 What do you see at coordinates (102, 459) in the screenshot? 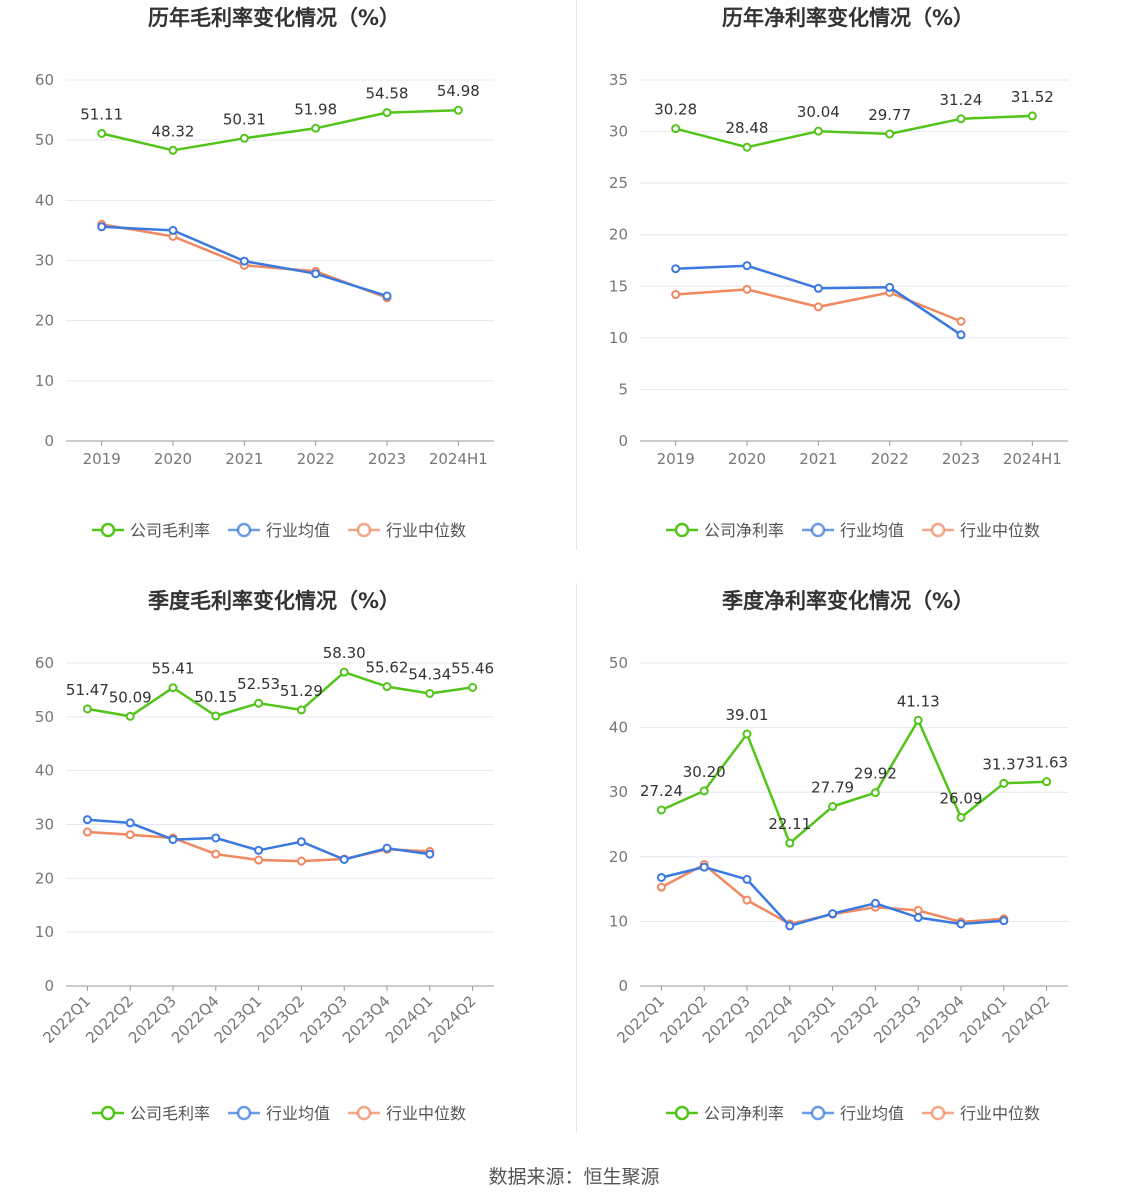
I see `x-tick-label: 2019` at bounding box center [102, 459].